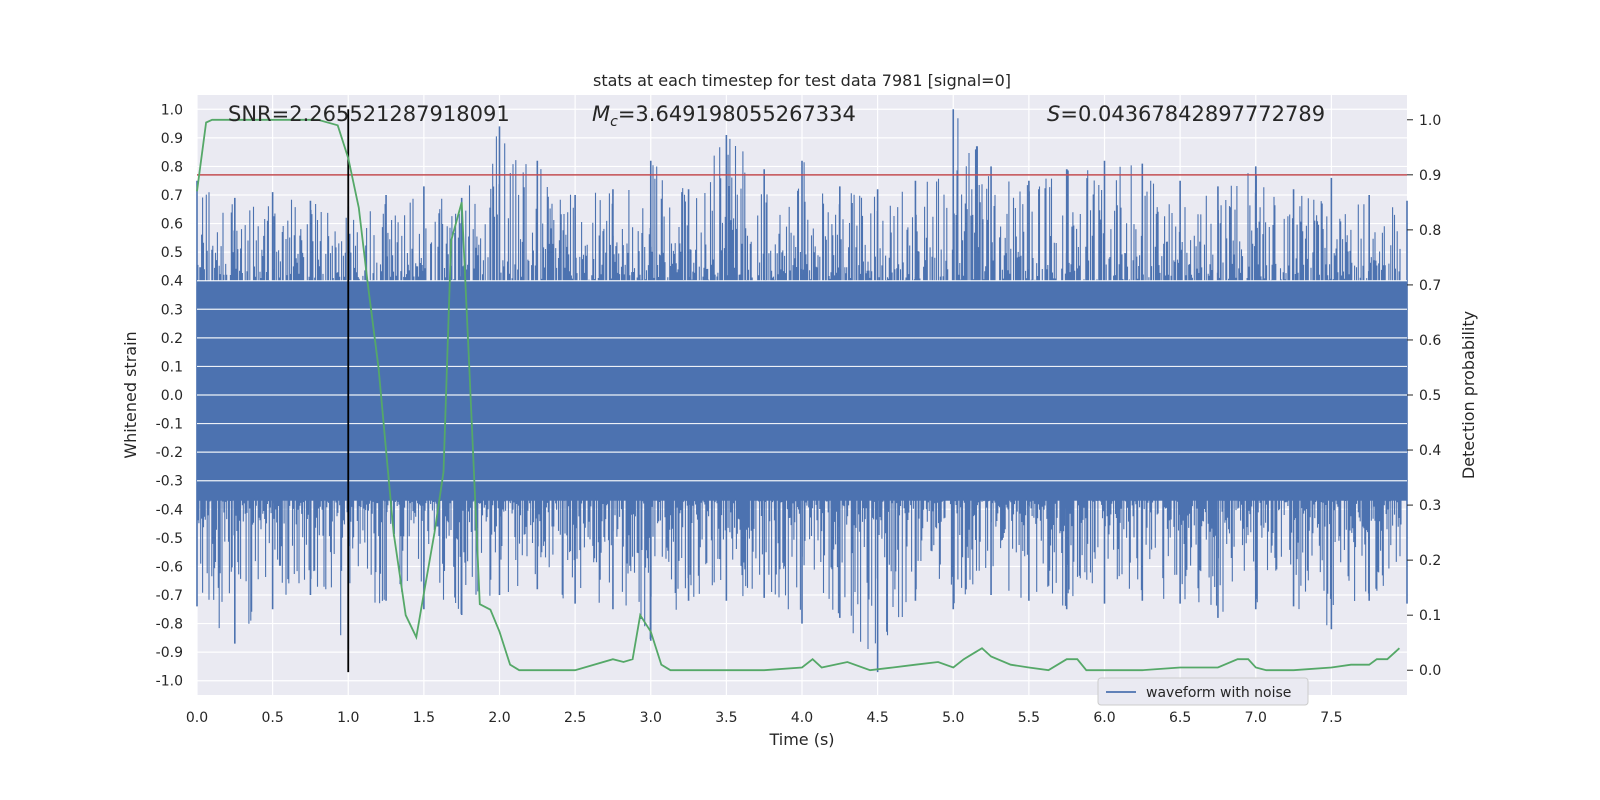 Image resolution: width=1600 pixels, height=800 pixels. What do you see at coordinates (1468, 395) in the screenshot?
I see `y2-axis-label: Detection probability` at bounding box center [1468, 395].